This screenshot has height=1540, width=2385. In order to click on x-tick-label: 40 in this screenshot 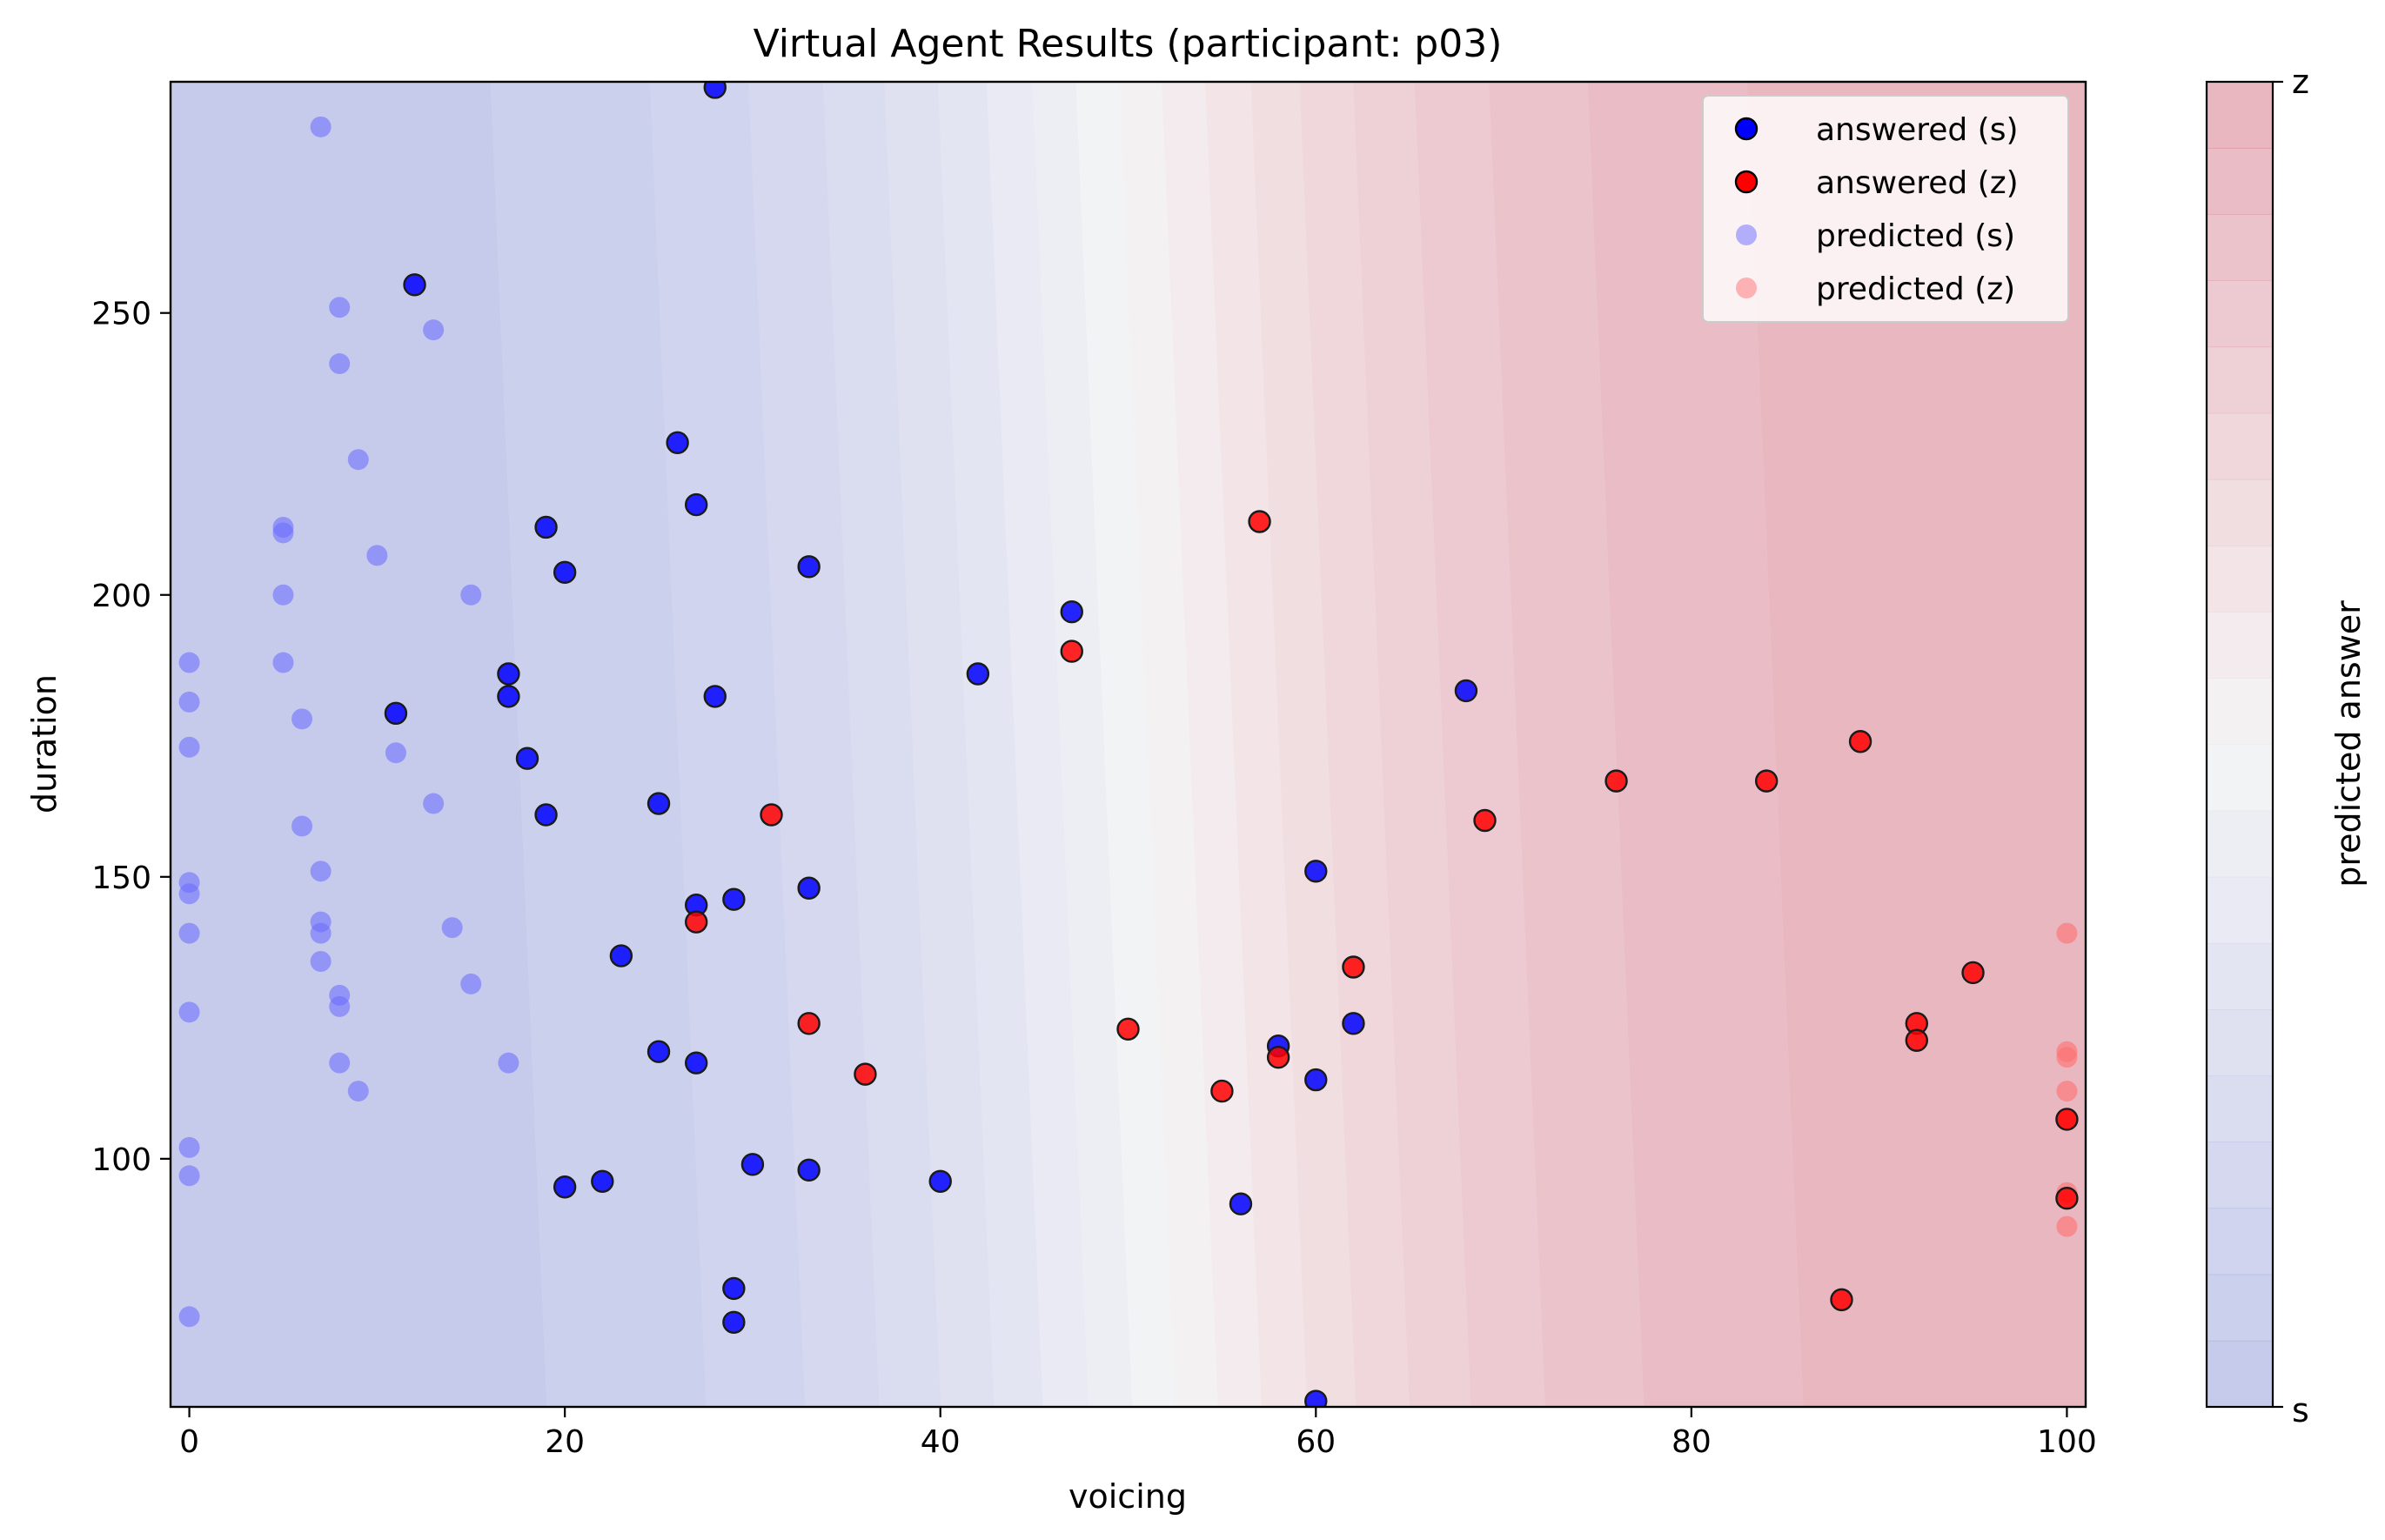, I will do `click(941, 1442)`.